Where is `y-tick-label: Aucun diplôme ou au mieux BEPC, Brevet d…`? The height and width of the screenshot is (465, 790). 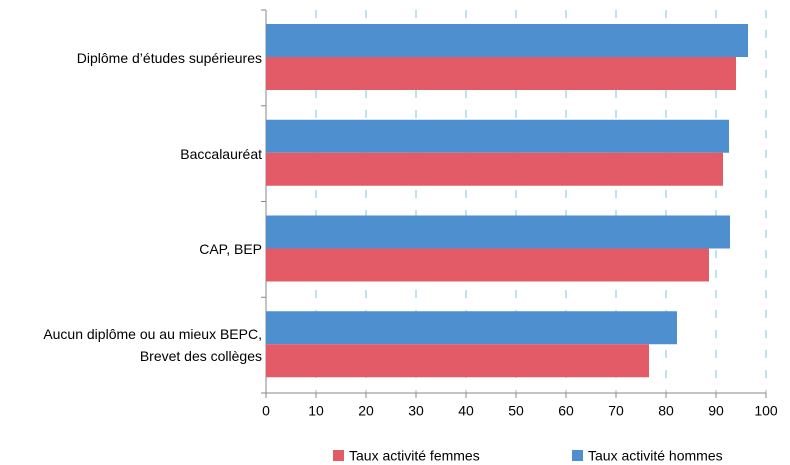 y-tick-label: Aucun diplôme ou au mieux BEPC, Brevet d… is located at coordinates (152, 345).